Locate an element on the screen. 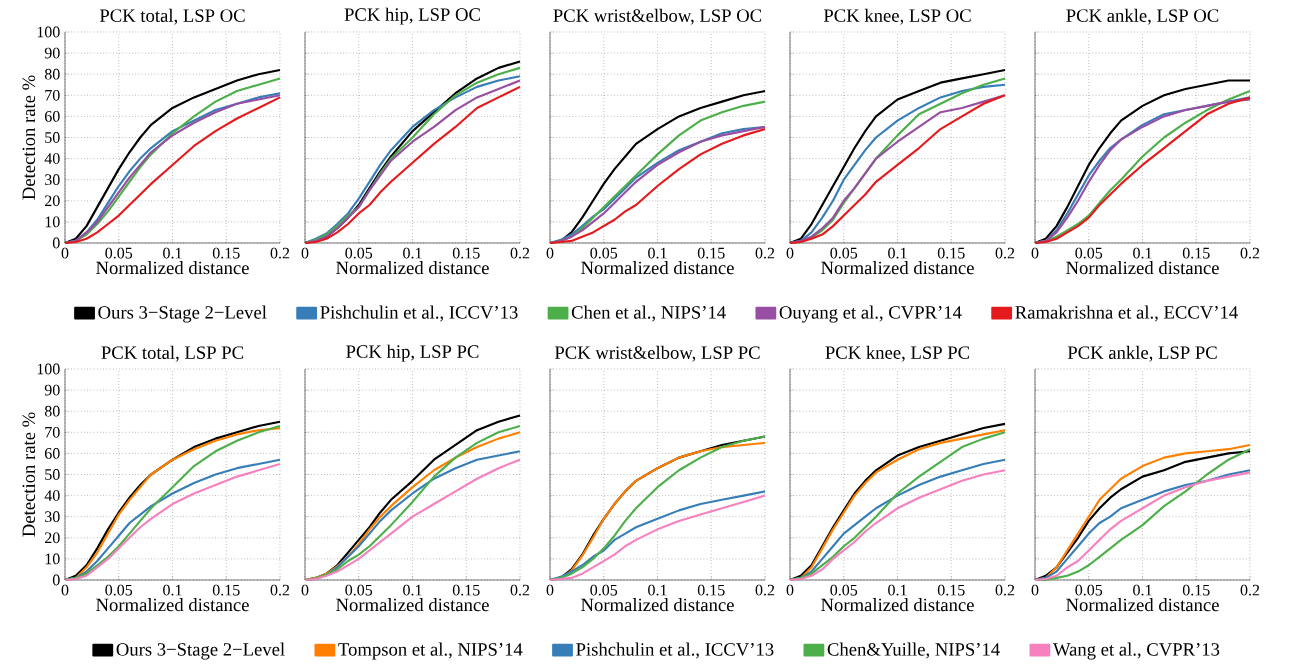 The image size is (1292, 664). legend-label: Wang et al., CVPR’13 is located at coordinates (1136, 651).